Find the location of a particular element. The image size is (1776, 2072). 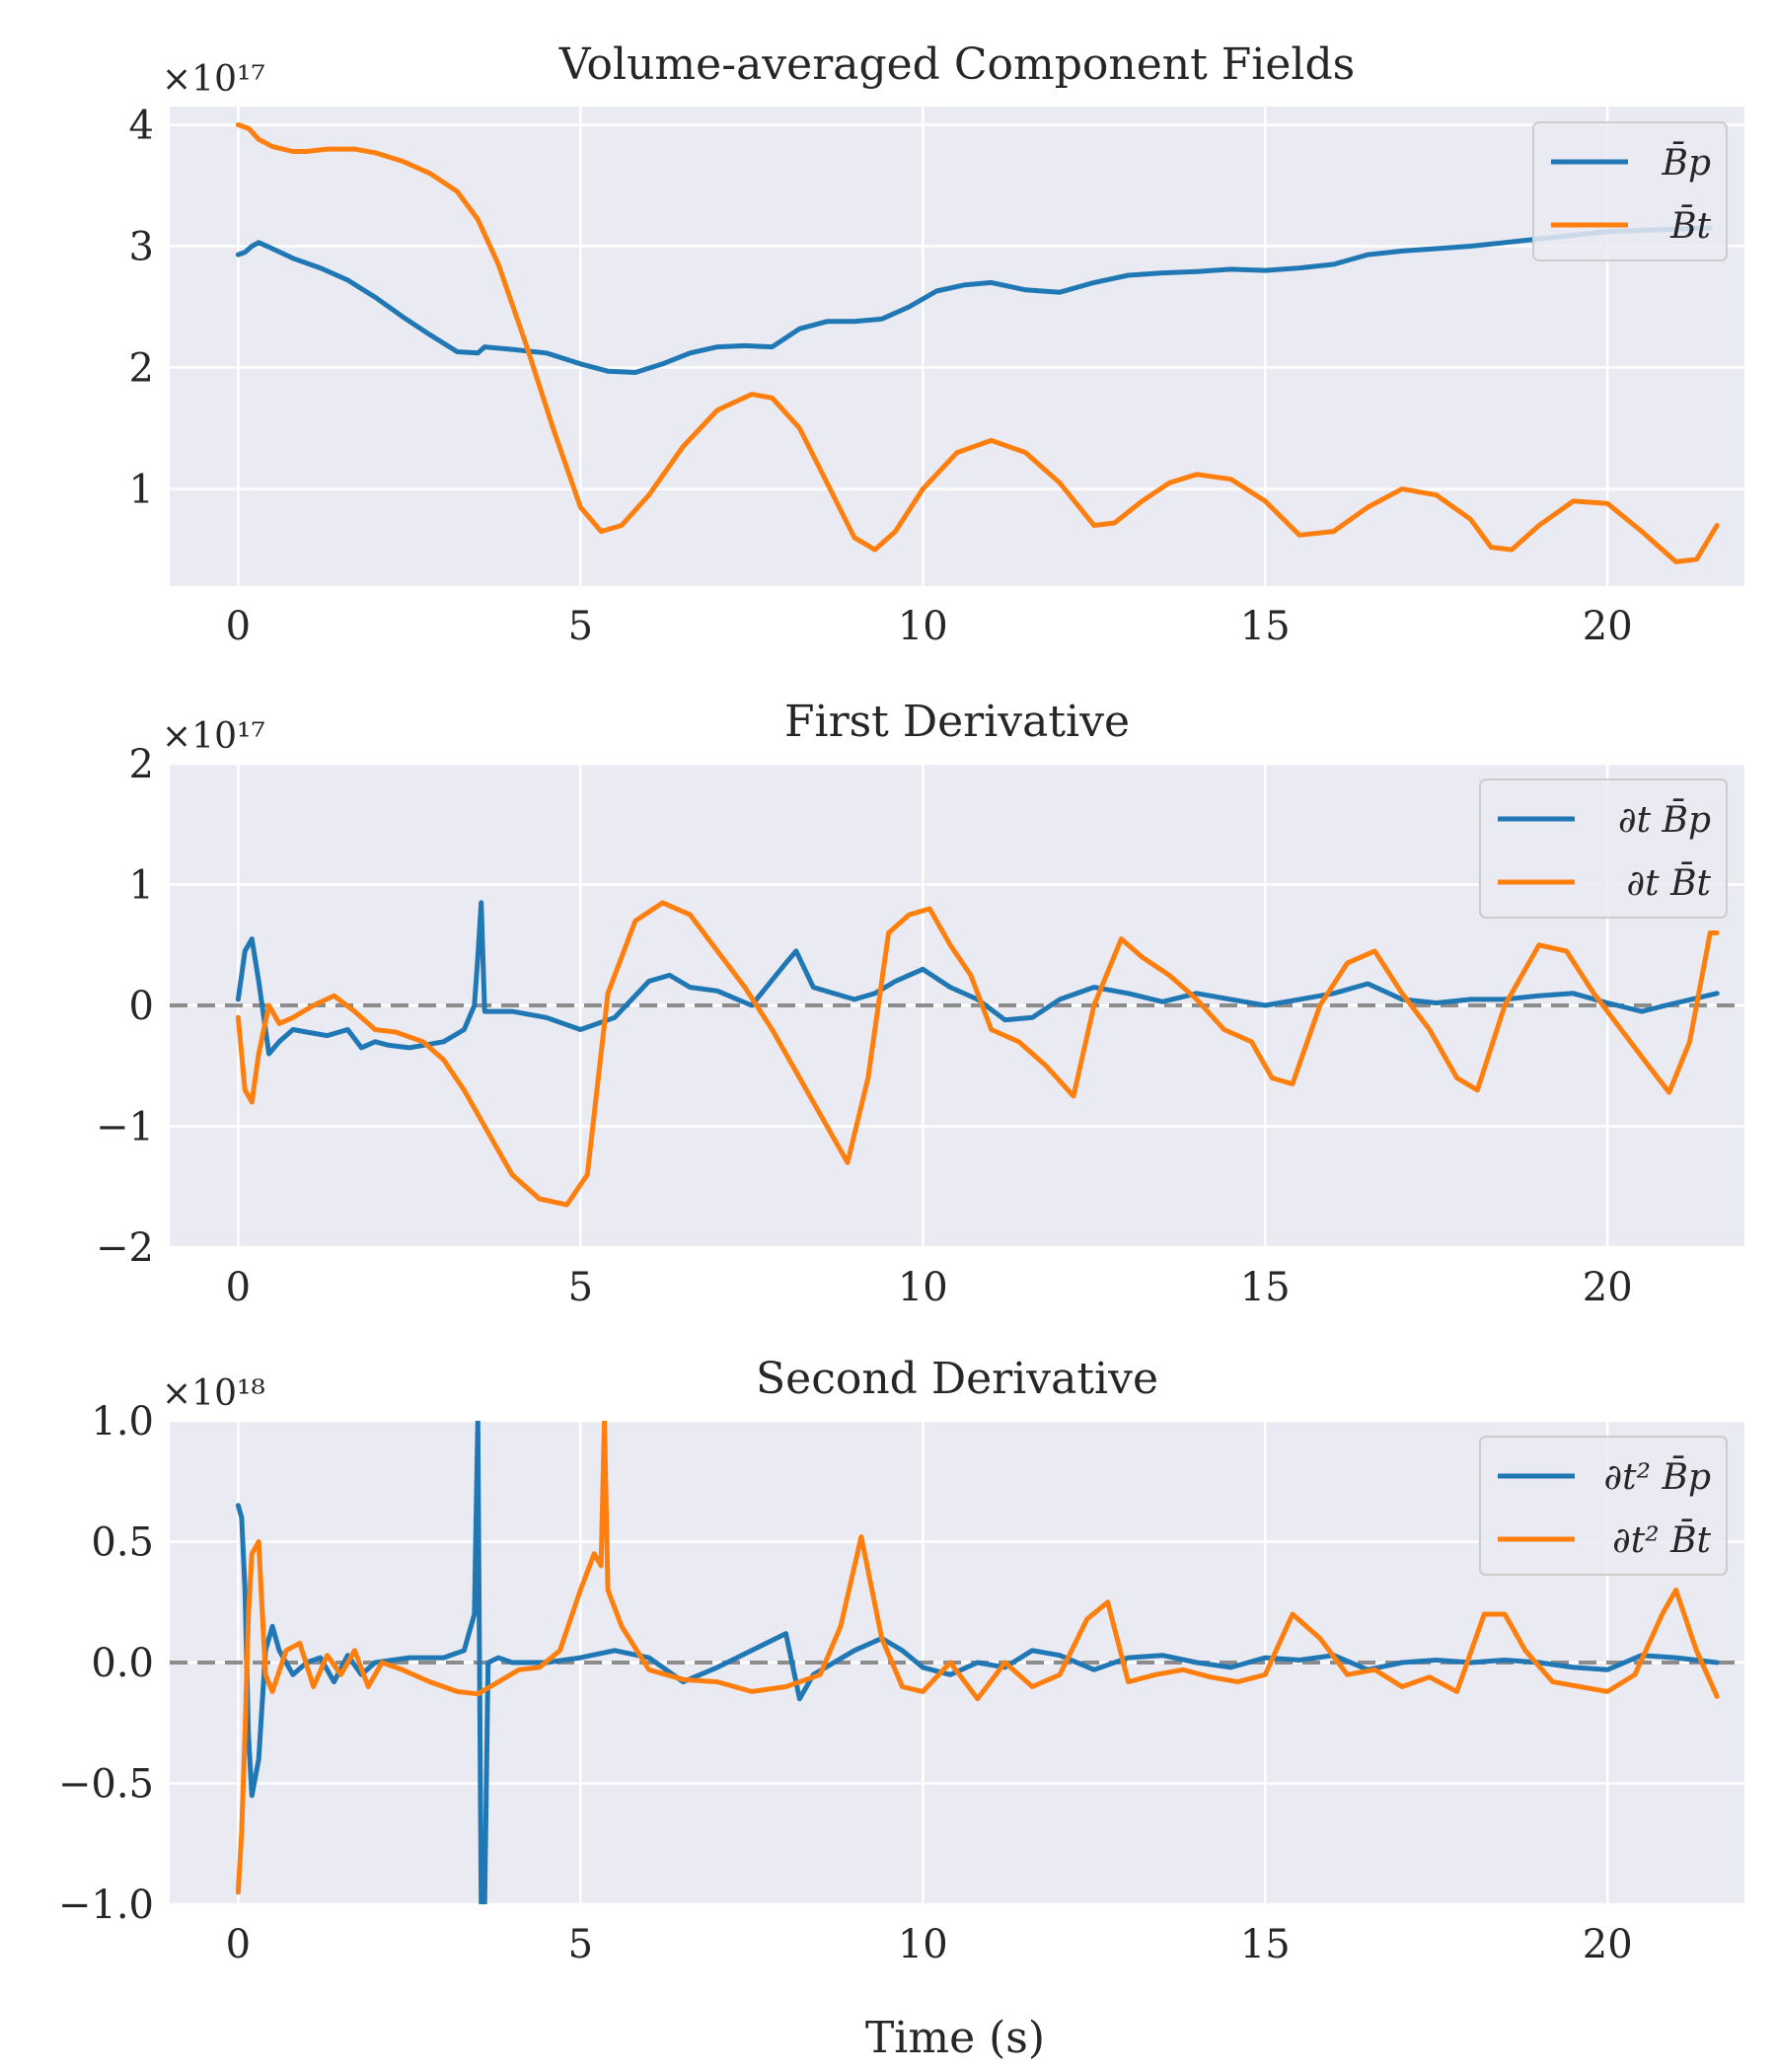

chart-title: Volume-averaged Component Fields is located at coordinates (957, 65).